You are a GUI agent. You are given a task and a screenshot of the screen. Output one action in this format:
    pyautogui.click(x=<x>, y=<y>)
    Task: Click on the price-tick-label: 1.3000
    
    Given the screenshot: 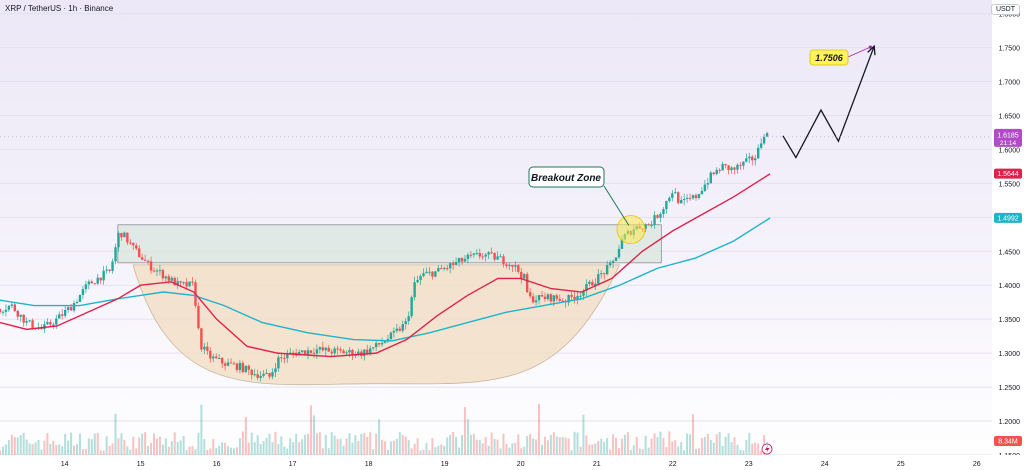 What is the action you would take?
    pyautogui.click(x=1010, y=354)
    